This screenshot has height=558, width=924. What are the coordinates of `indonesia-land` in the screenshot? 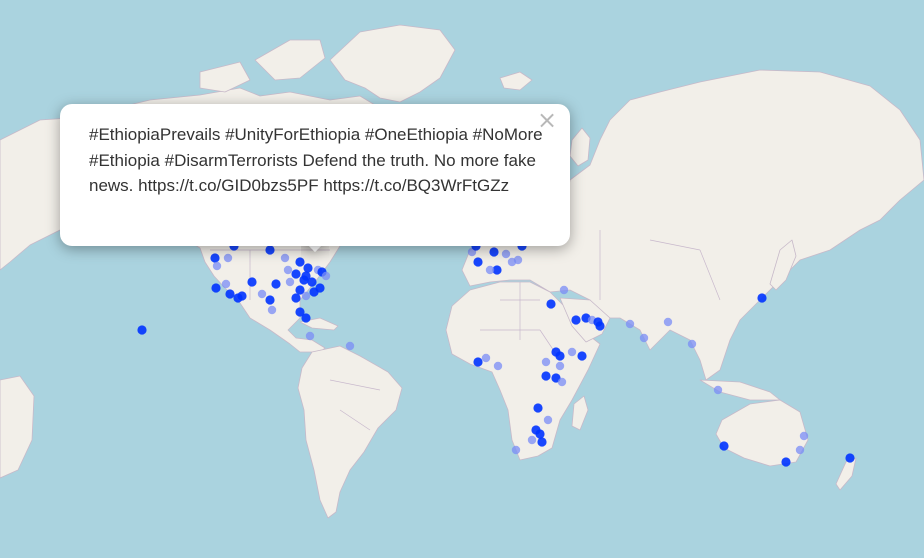 It's located at (740, 390).